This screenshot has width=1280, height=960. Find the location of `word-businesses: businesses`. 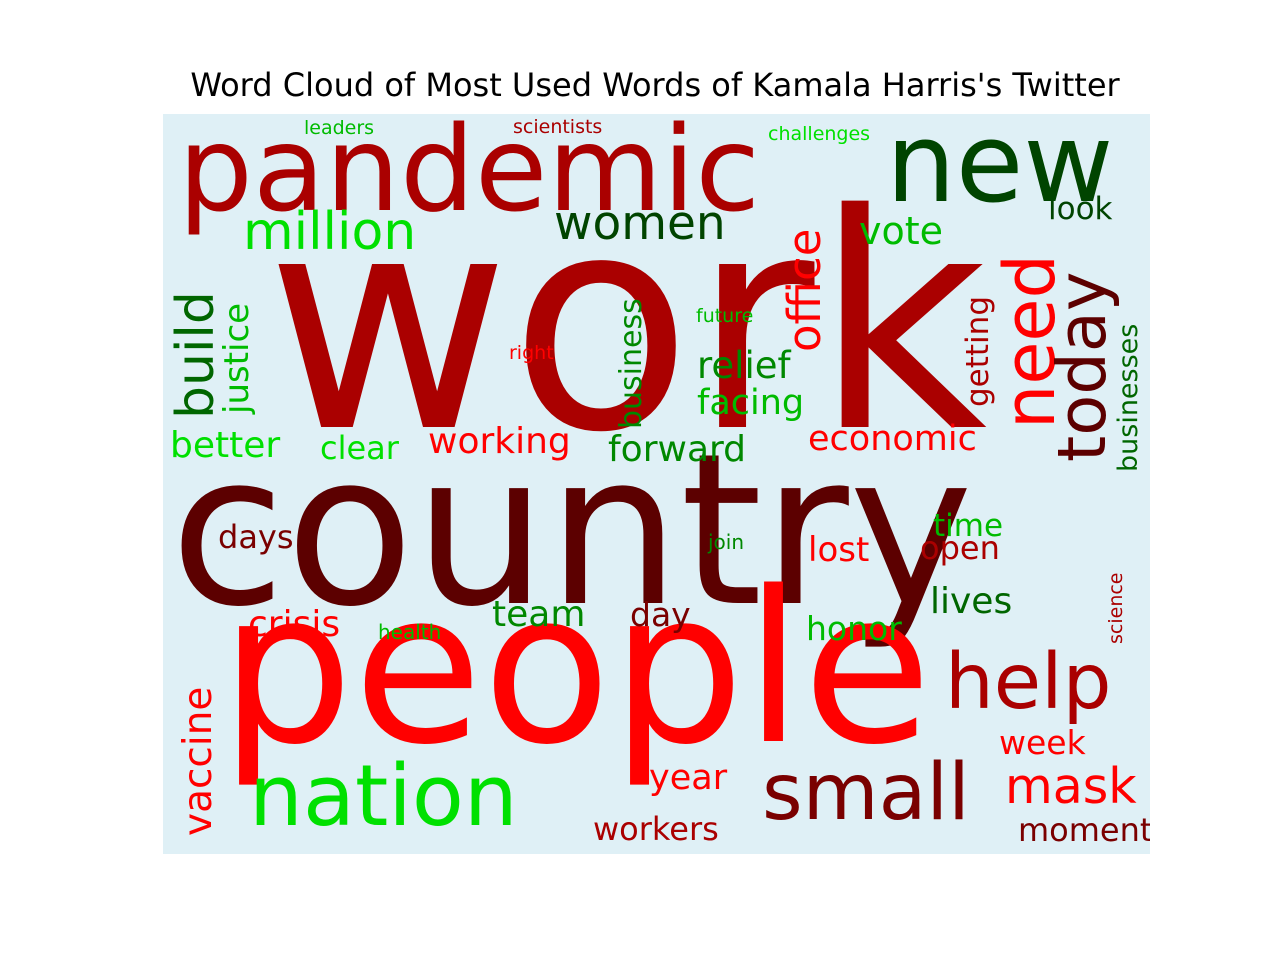

word-businesses: businesses is located at coordinates (1128, 397).